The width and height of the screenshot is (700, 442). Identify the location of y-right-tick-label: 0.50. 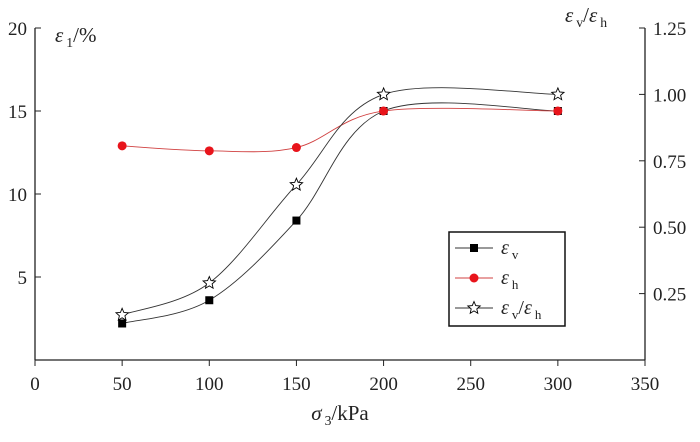
(669, 228).